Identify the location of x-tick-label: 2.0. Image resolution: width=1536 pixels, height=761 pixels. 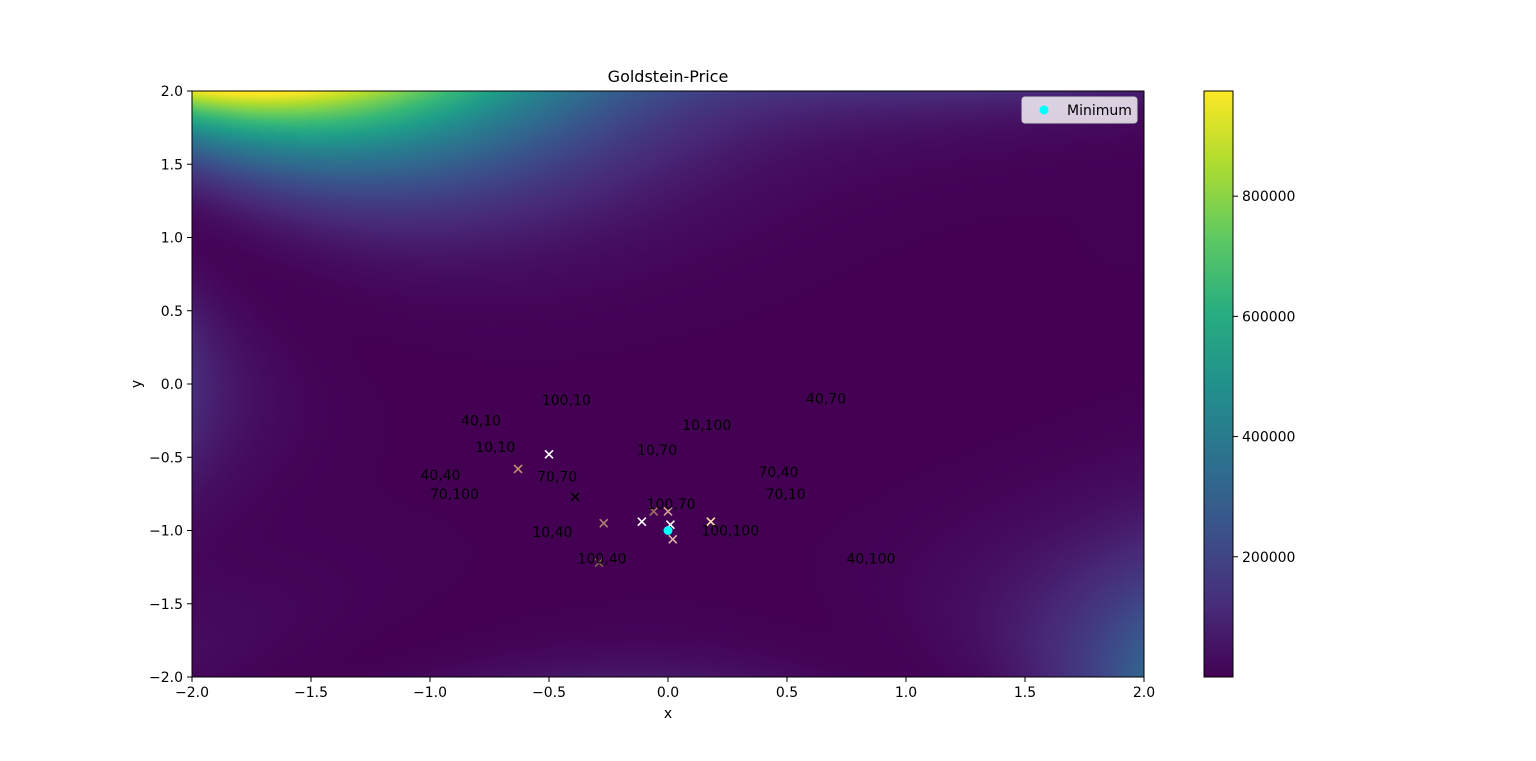
(1144, 693).